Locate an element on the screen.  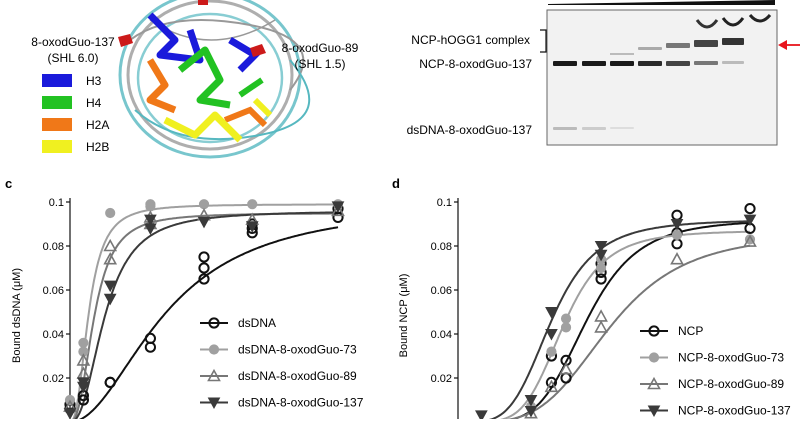
y-tick-label: 0.08 is located at coordinates (441, 247).